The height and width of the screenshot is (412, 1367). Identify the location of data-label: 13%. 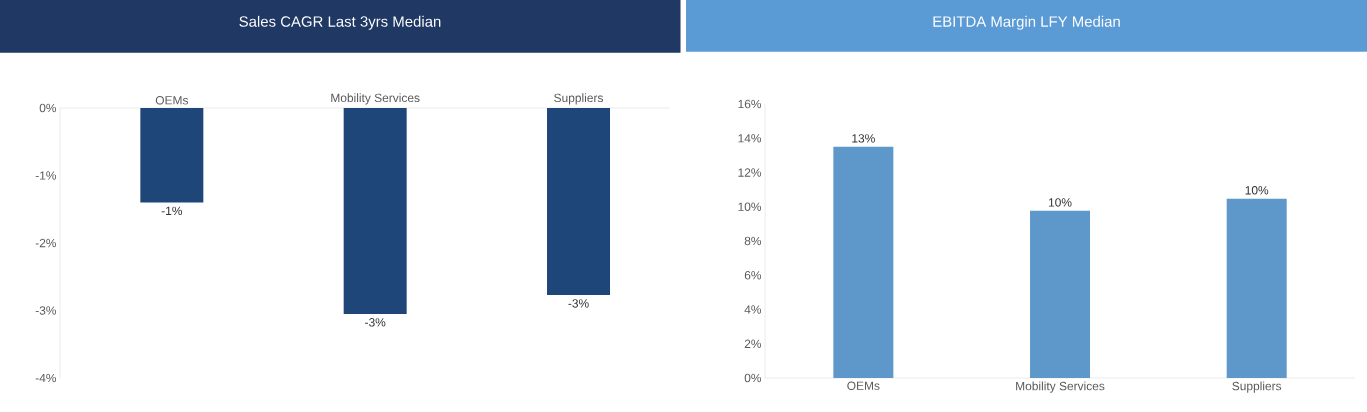
(863, 138).